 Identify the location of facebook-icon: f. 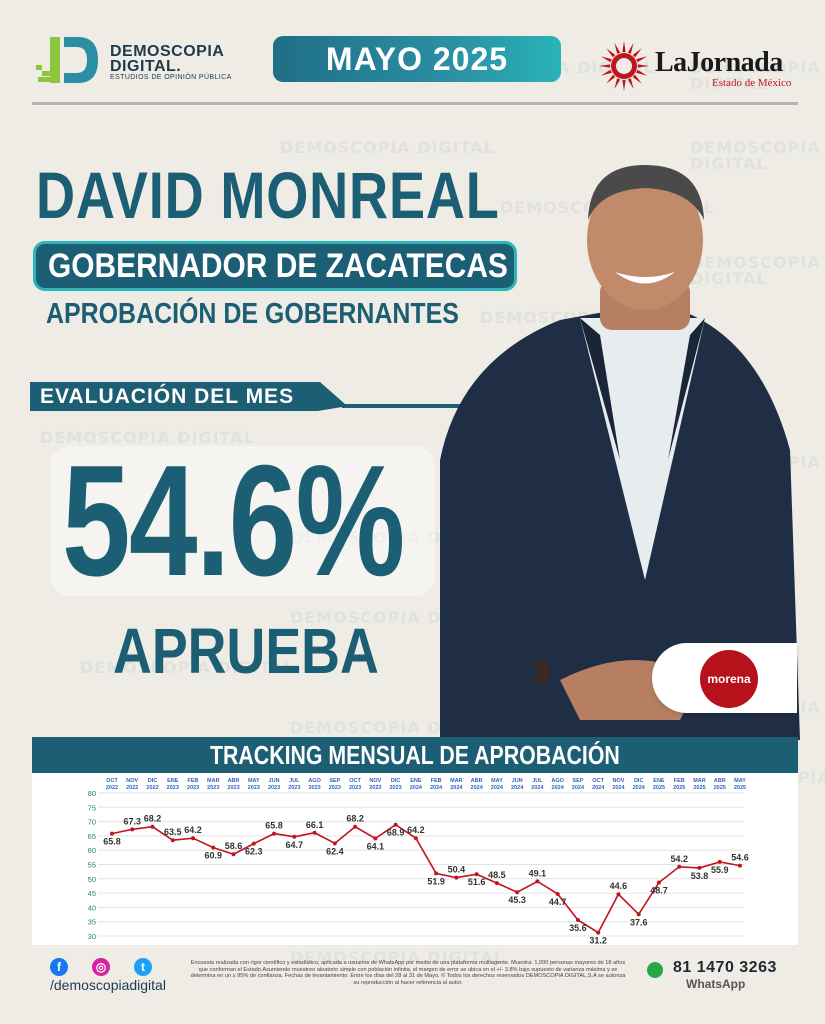
(59, 967).